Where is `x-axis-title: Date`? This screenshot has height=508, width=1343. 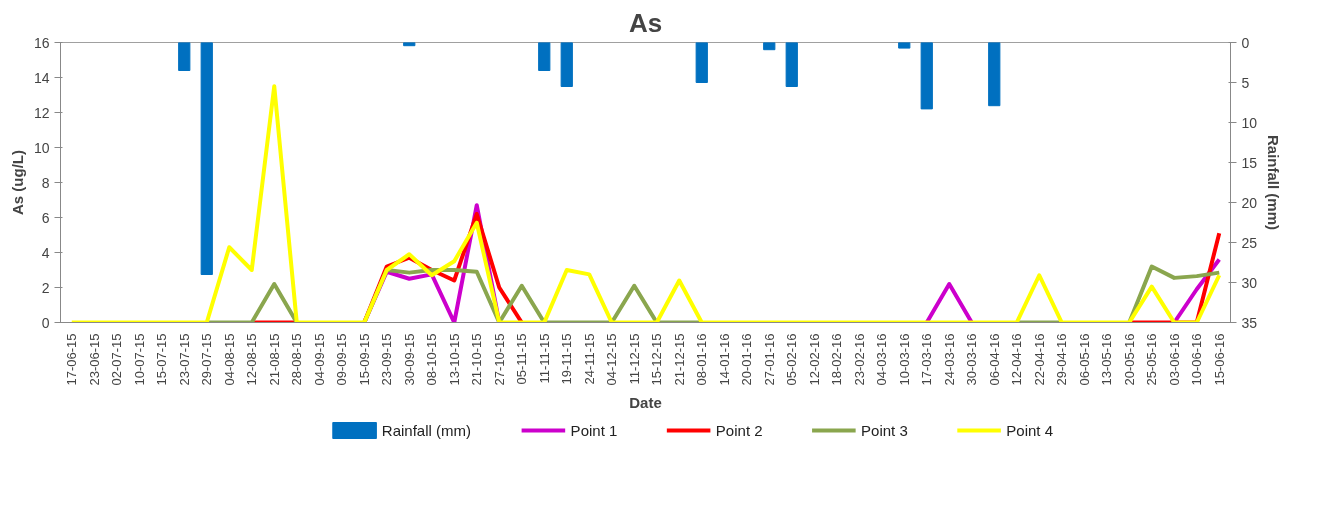 x-axis-title: Date is located at coordinates (645, 402).